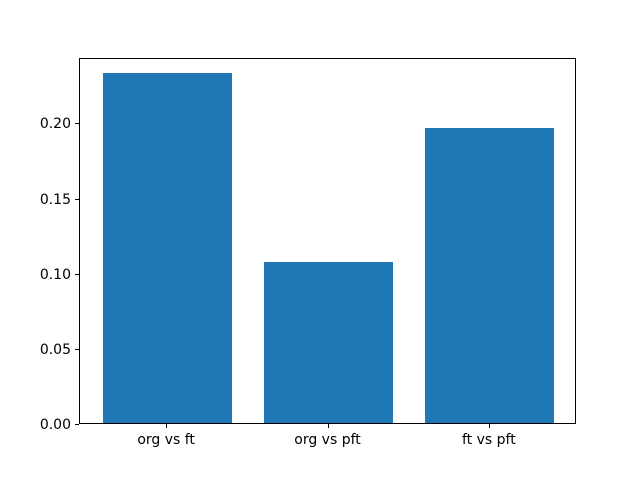 The height and width of the screenshot is (480, 640). What do you see at coordinates (490, 275) in the screenshot?
I see `bar-ft-vs-pft` at bounding box center [490, 275].